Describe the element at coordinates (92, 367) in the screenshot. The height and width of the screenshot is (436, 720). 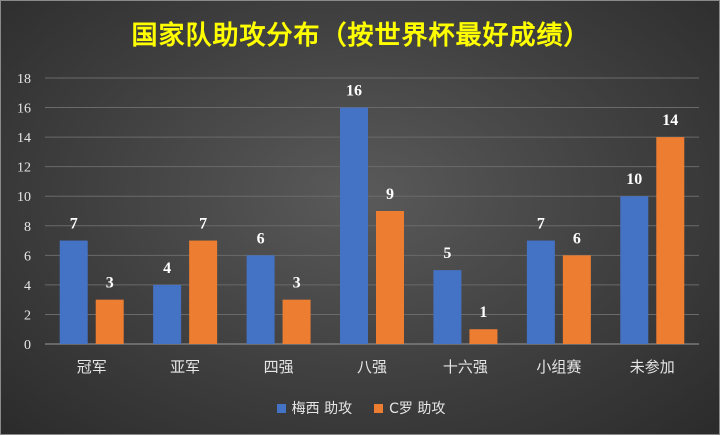
I see `x-category-label: 冠军` at that location.